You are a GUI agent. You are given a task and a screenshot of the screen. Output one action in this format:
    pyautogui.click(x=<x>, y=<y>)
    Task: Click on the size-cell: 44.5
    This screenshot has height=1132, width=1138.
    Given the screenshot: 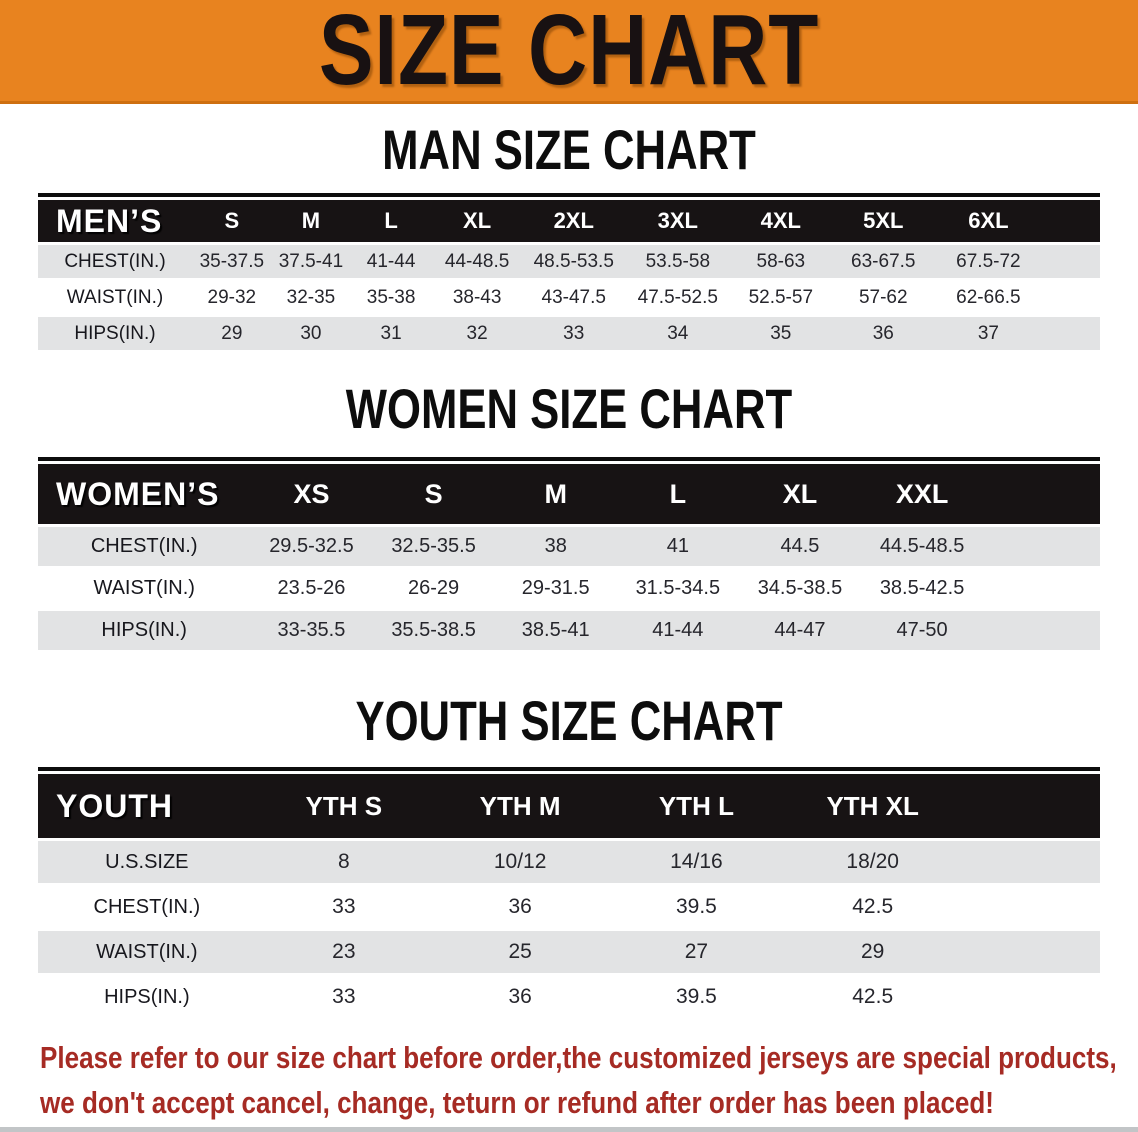 What is the action you would take?
    pyautogui.click(x=800, y=546)
    